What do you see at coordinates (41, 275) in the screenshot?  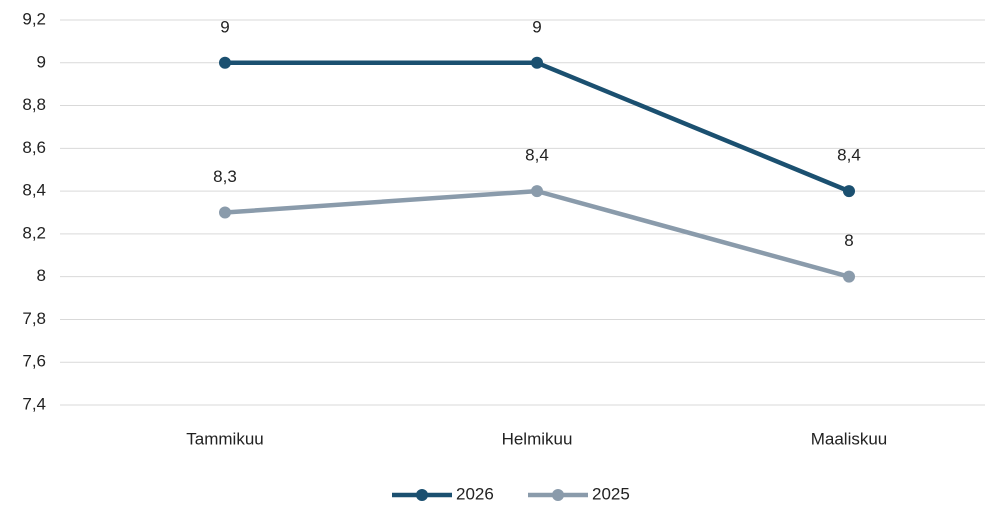 I see `y-tick-label: 8` at bounding box center [41, 275].